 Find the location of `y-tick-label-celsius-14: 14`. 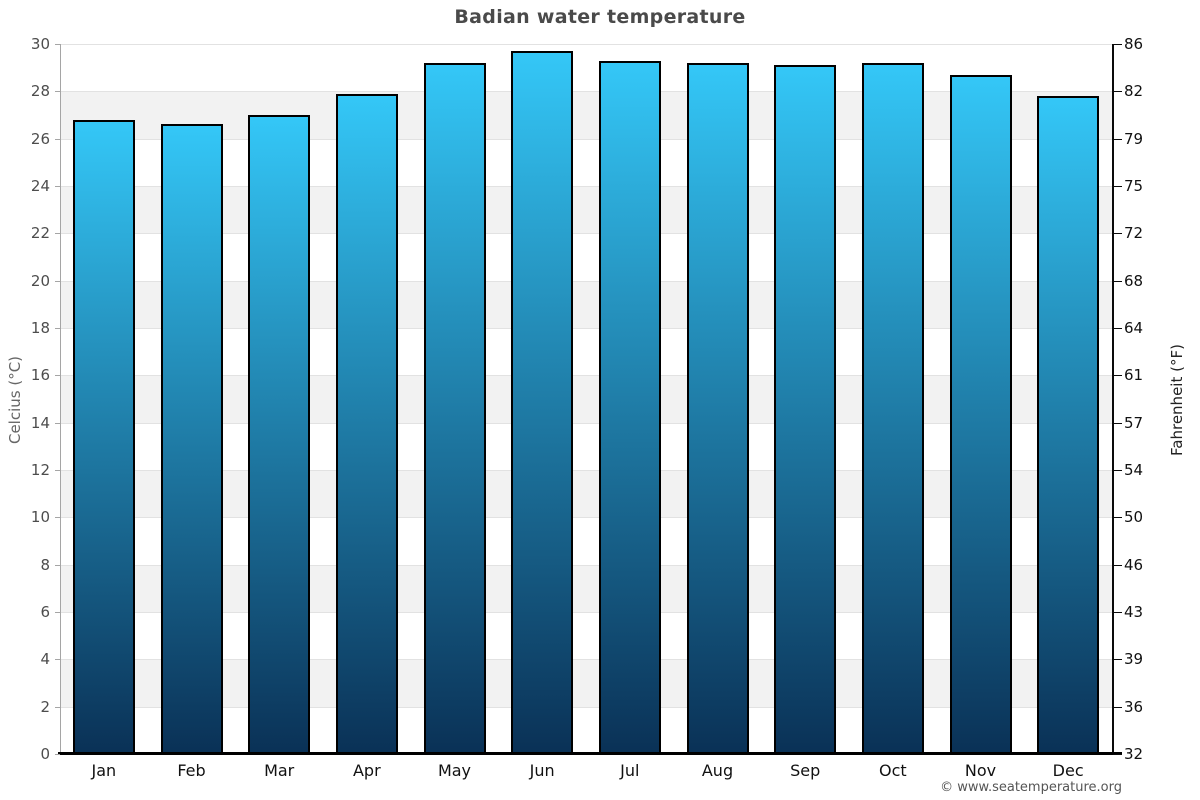

y-tick-label-celsius-14: 14 is located at coordinates (40, 422).